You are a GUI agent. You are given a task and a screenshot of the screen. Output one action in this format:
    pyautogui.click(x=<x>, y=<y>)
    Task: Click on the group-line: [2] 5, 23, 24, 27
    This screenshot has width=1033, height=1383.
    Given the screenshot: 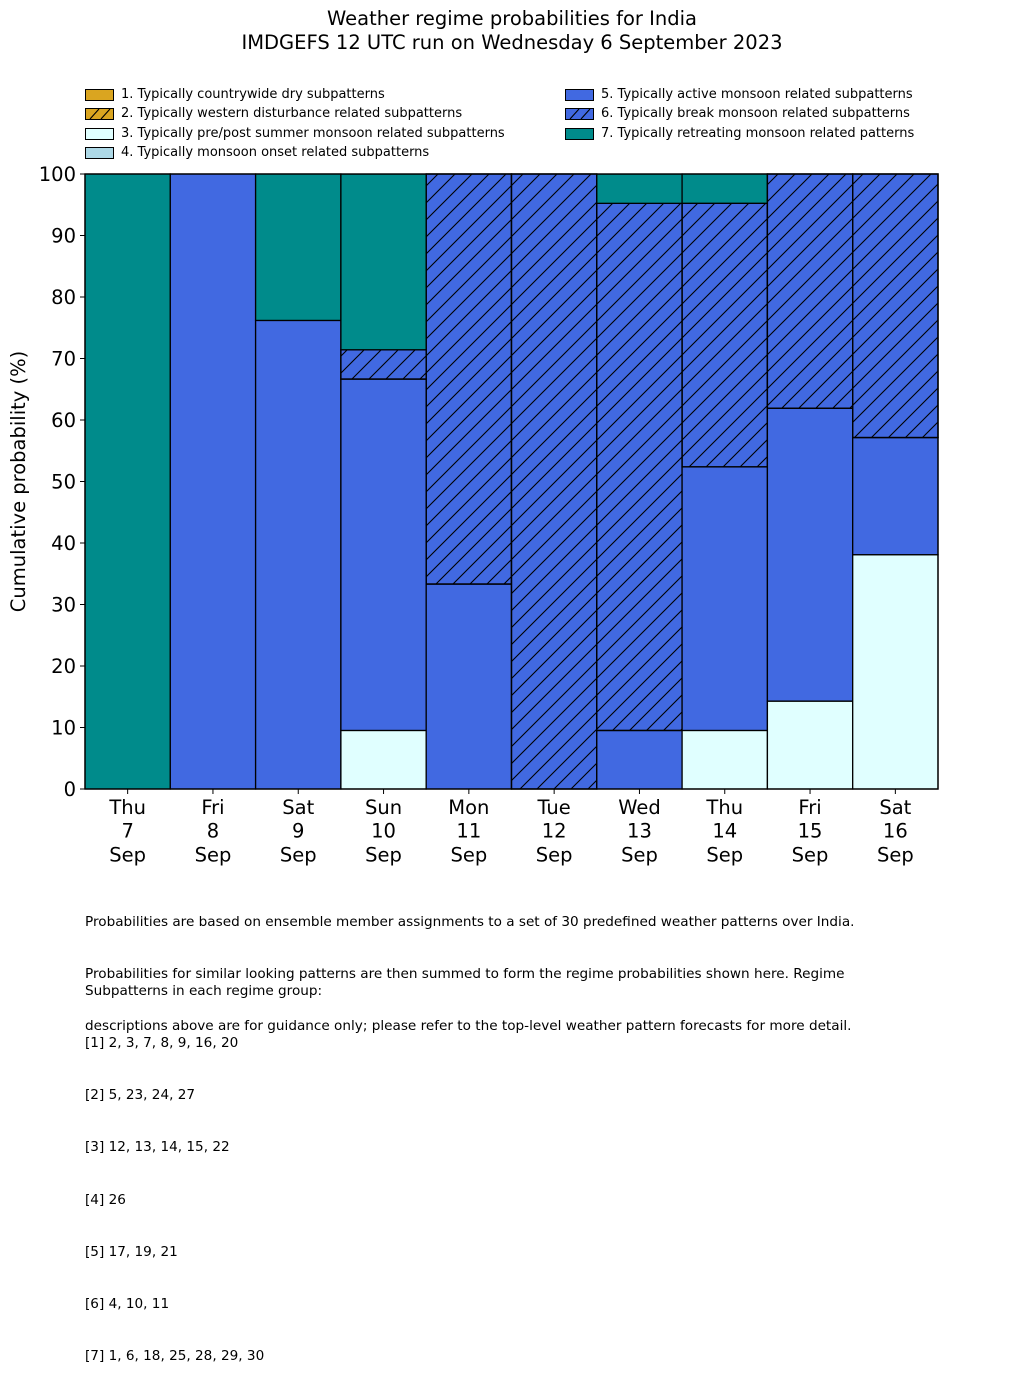 What is the action you would take?
    pyautogui.click(x=140, y=1095)
    